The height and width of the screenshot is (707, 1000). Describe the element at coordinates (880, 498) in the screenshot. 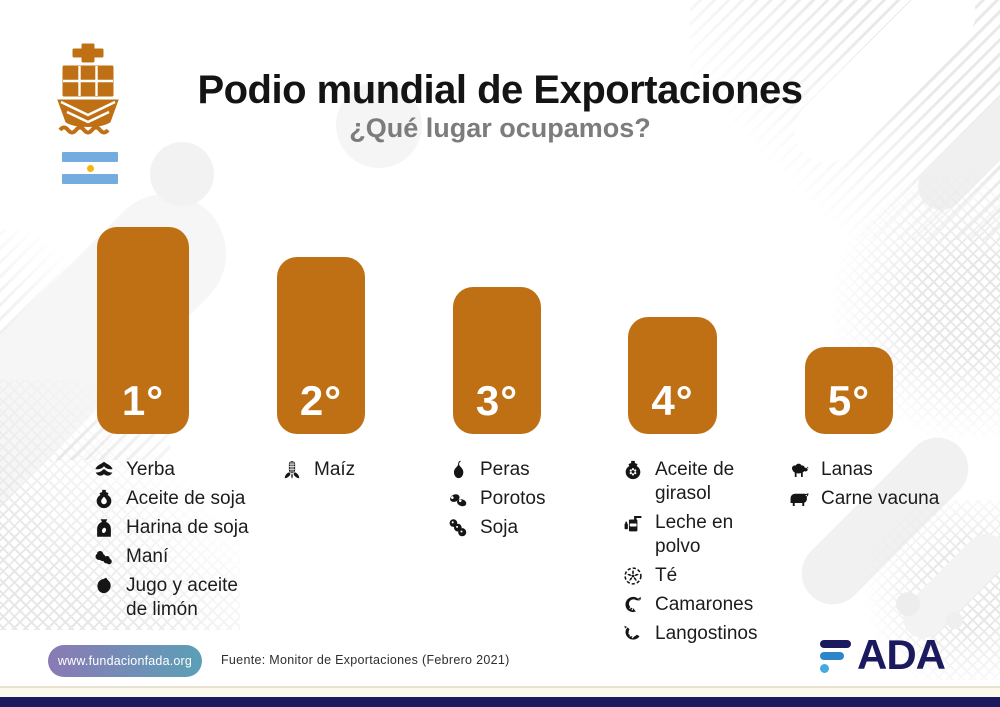

I see `product-label: Carne vacuna` at that location.